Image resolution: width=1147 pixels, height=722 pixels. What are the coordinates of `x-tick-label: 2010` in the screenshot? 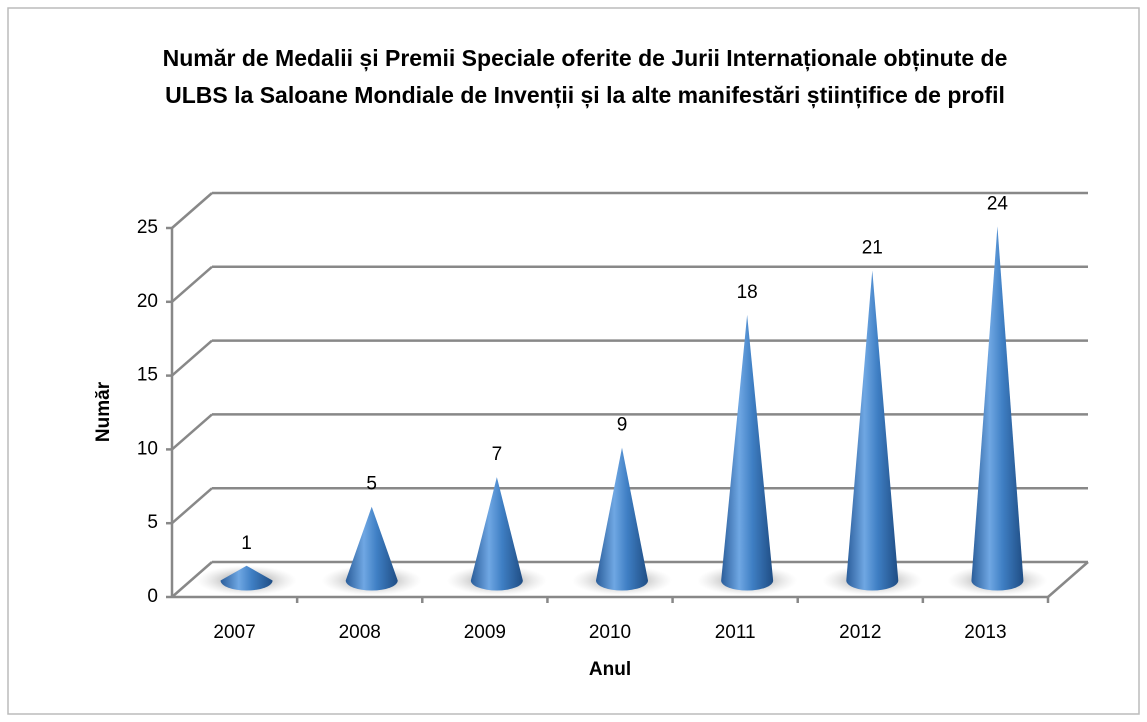 It's located at (610, 632).